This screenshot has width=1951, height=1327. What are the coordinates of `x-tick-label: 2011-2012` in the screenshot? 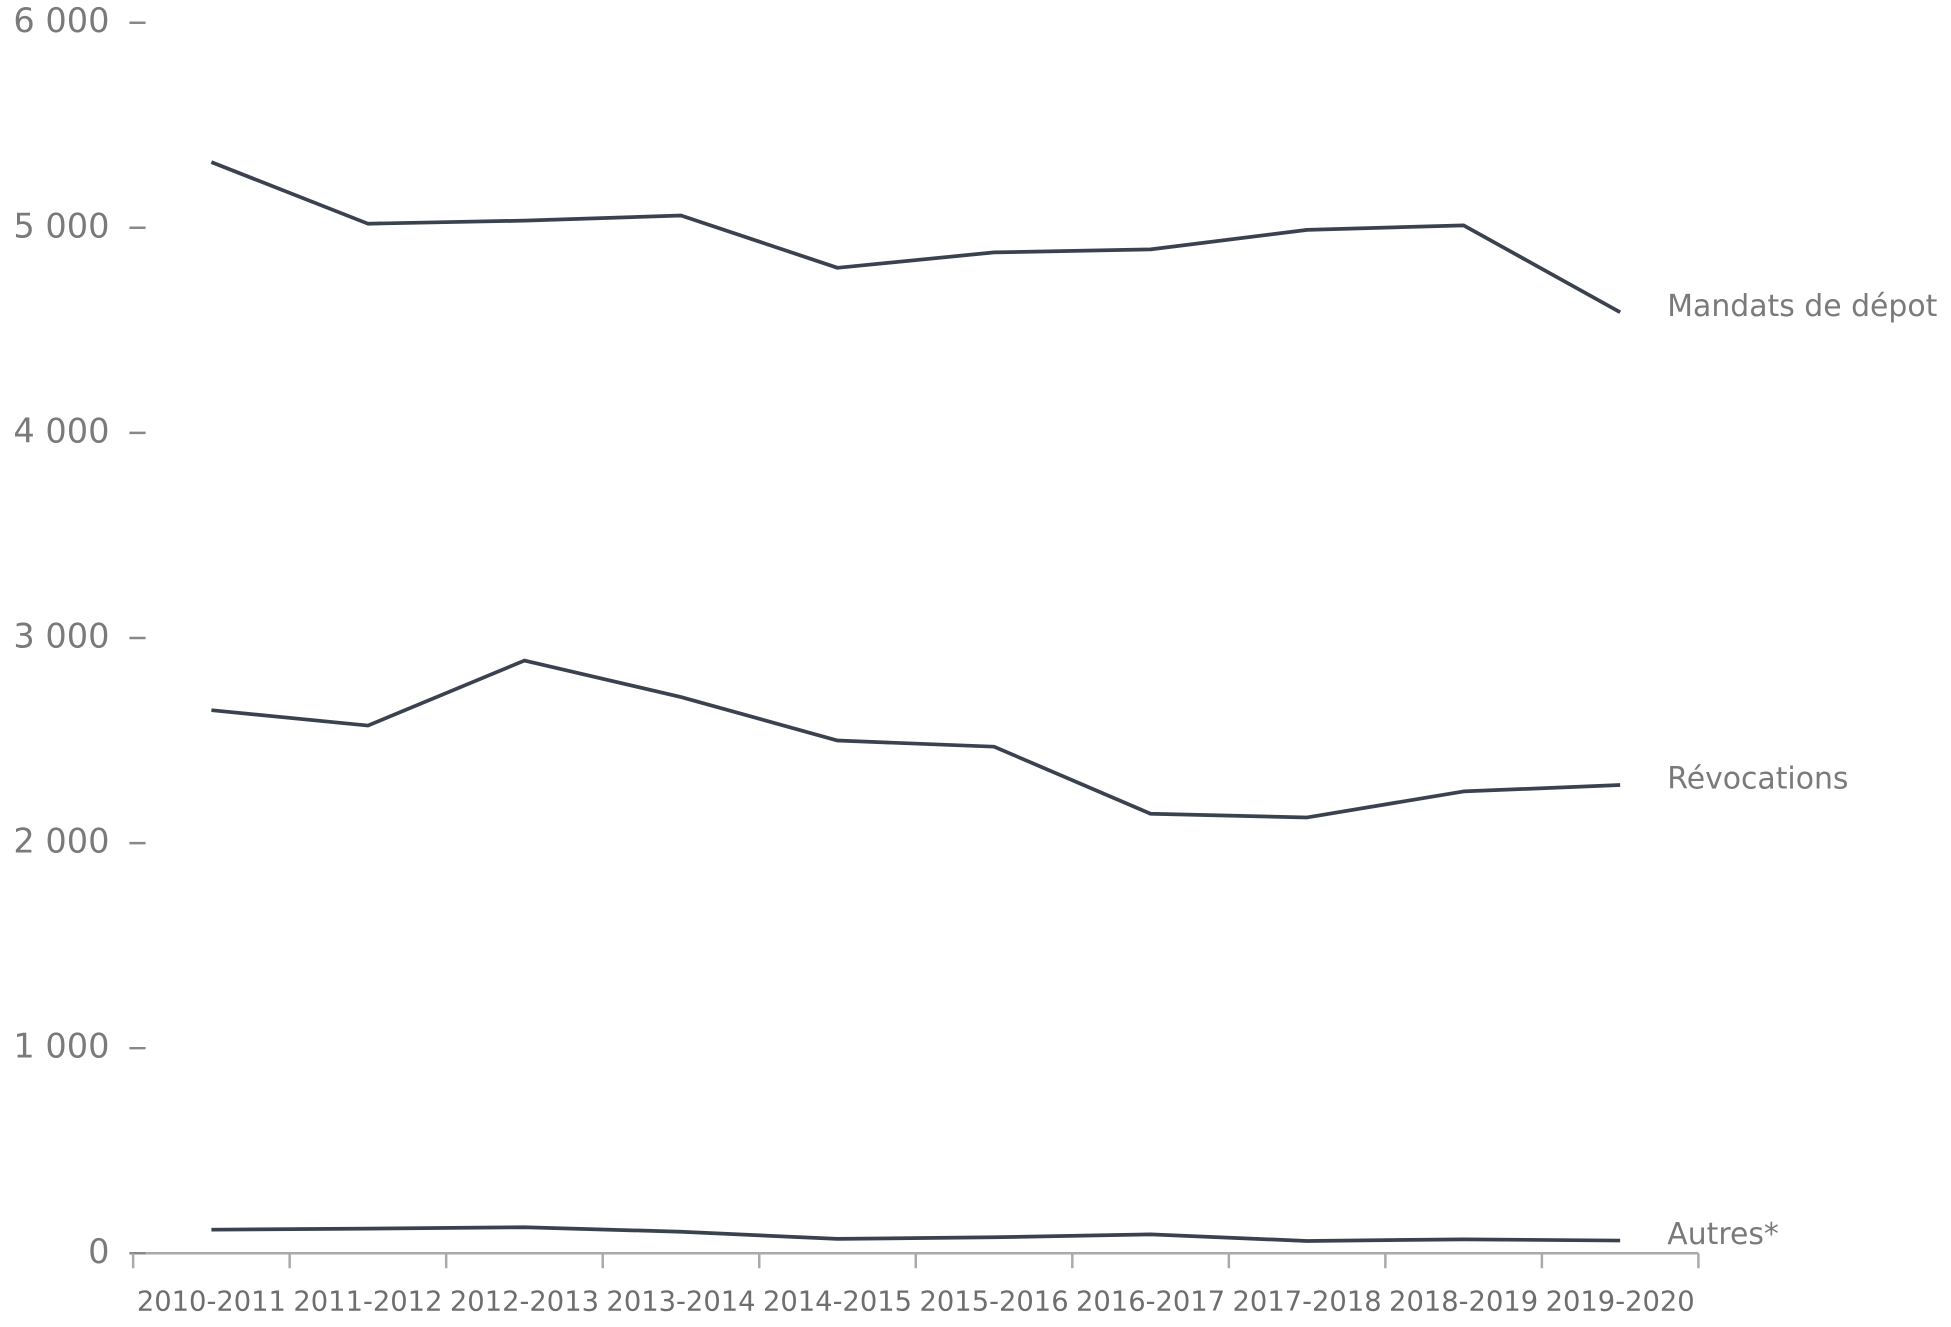 It's located at (367, 1302).